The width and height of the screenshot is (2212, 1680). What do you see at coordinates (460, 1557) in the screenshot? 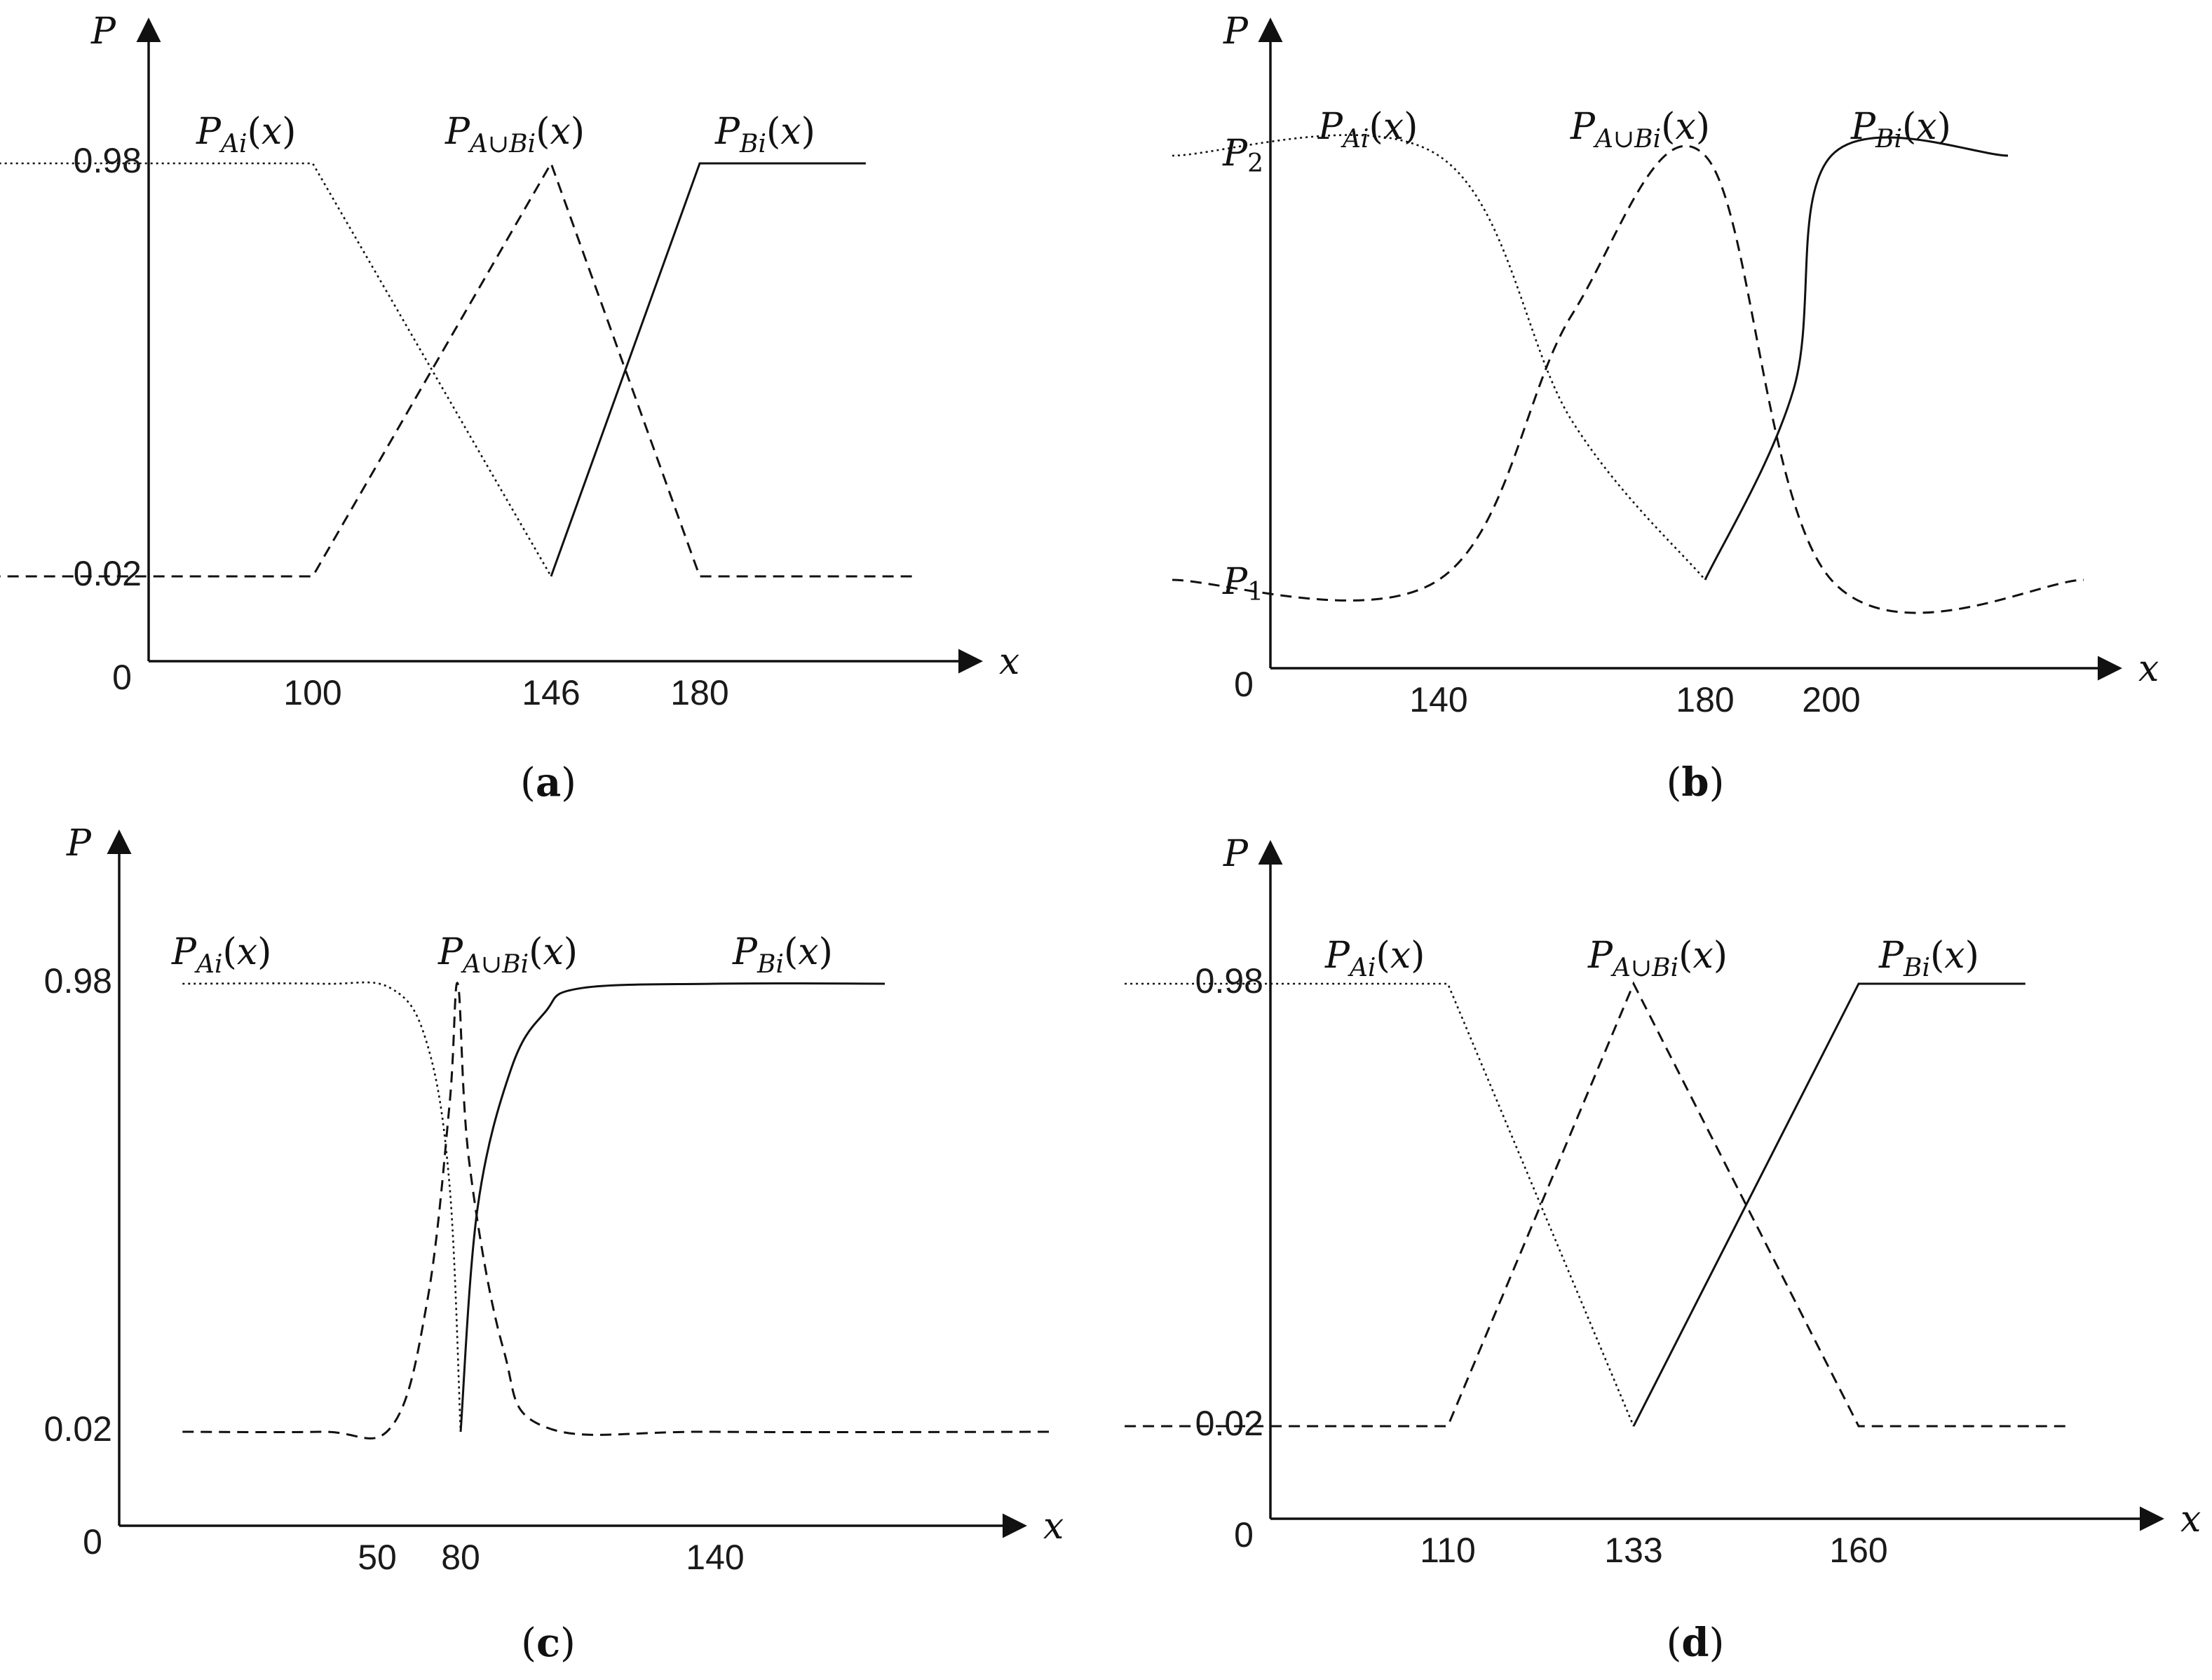
I see `x-tick-label: 80` at bounding box center [460, 1557].